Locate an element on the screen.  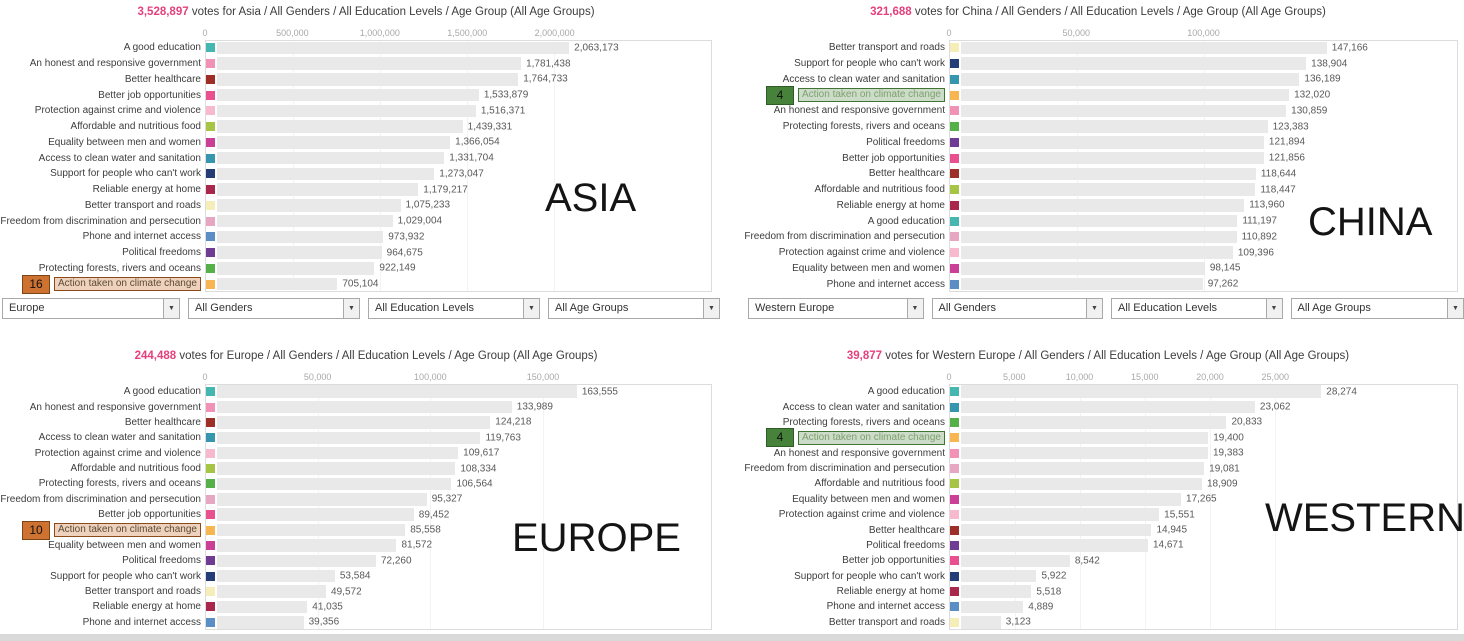
bar-row: Reliable energy at home 1,179,217 is located at coordinates (357, 190).